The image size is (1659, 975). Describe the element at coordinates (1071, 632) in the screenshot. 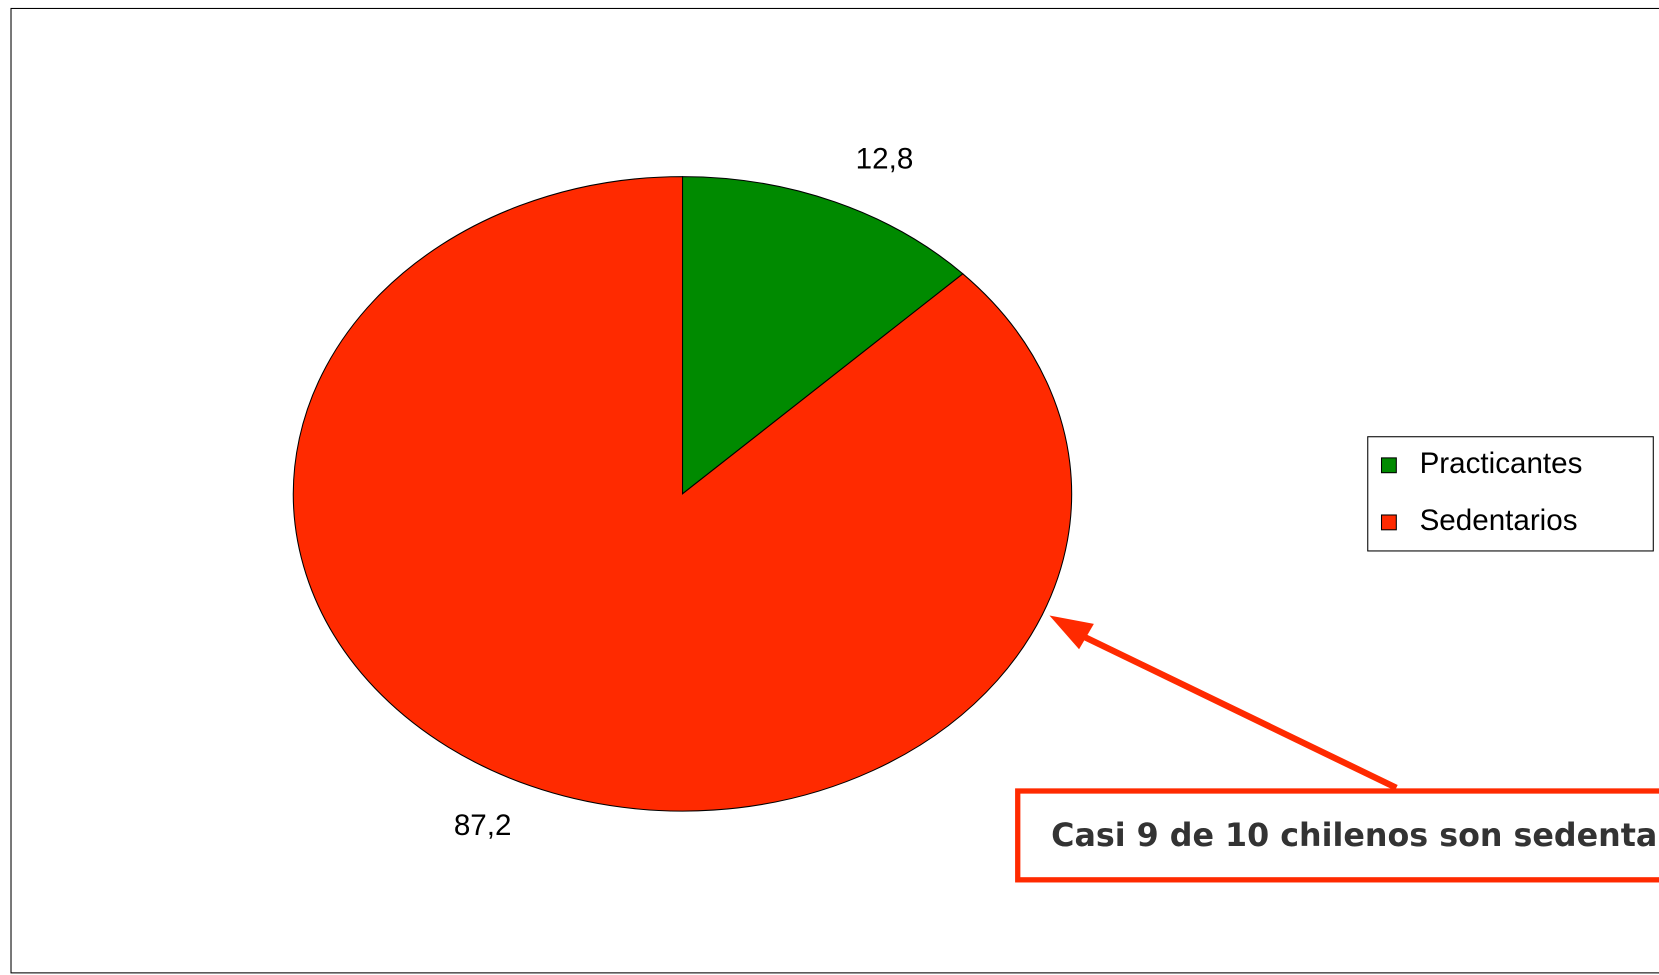

I see `arrow-head` at that location.